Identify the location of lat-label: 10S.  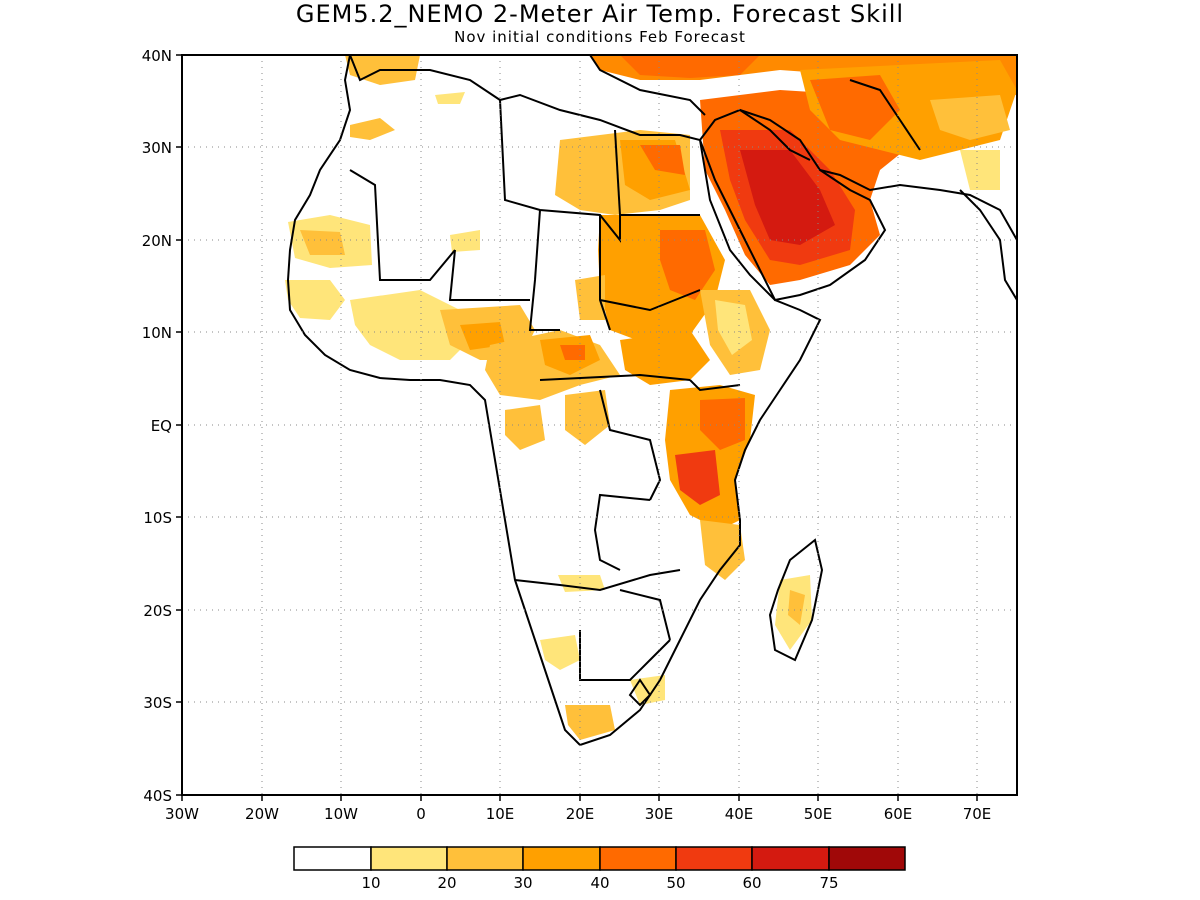
(157, 518).